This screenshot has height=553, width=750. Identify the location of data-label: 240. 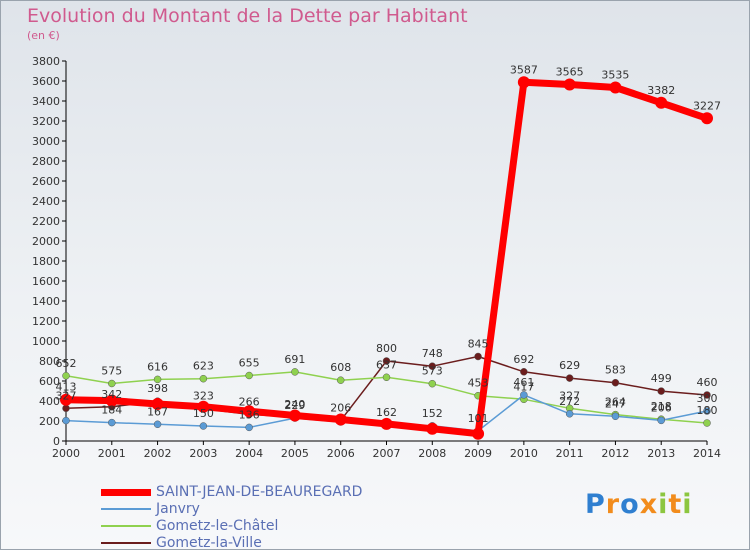
(294, 404).